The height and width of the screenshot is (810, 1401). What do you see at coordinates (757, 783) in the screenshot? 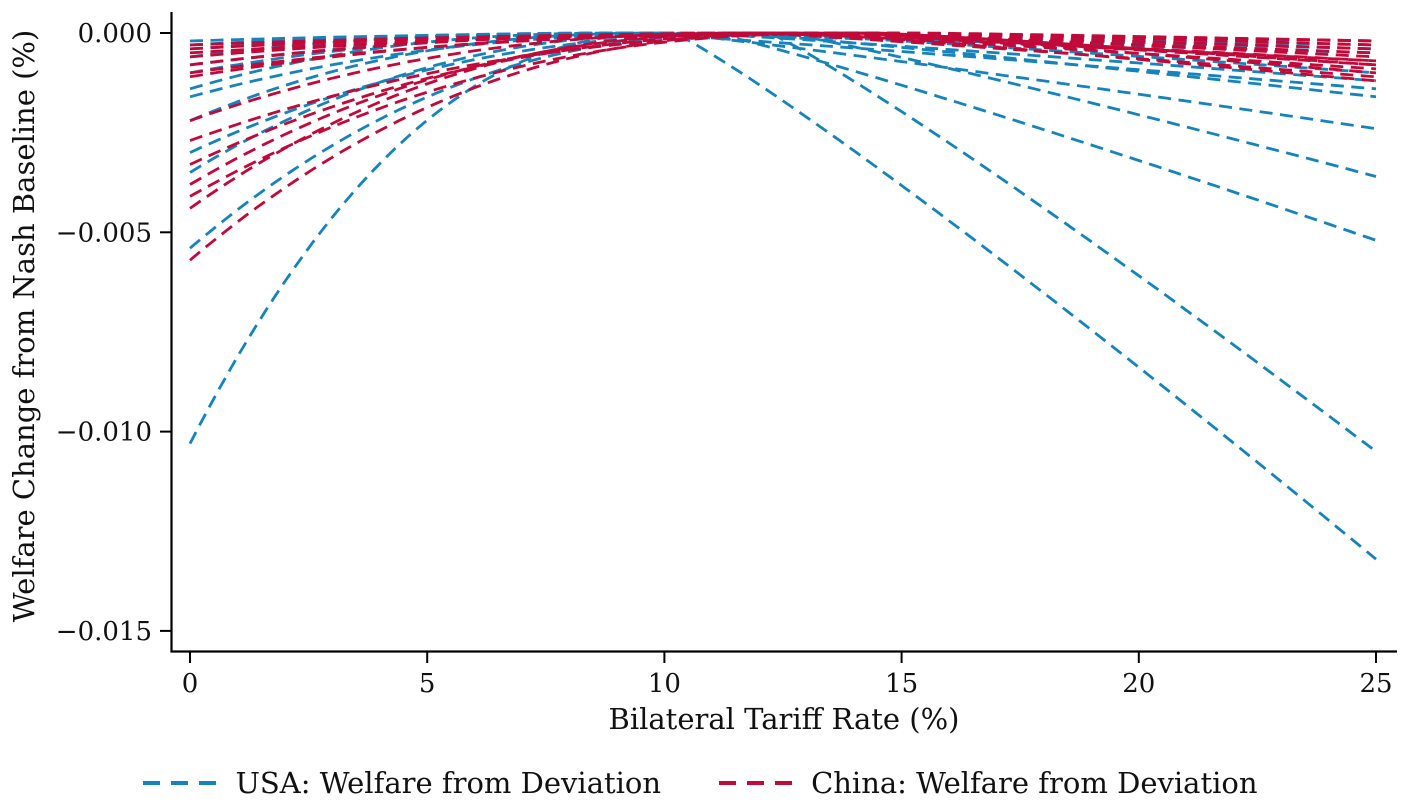
I see `china-dash-swatch-icon` at bounding box center [757, 783].